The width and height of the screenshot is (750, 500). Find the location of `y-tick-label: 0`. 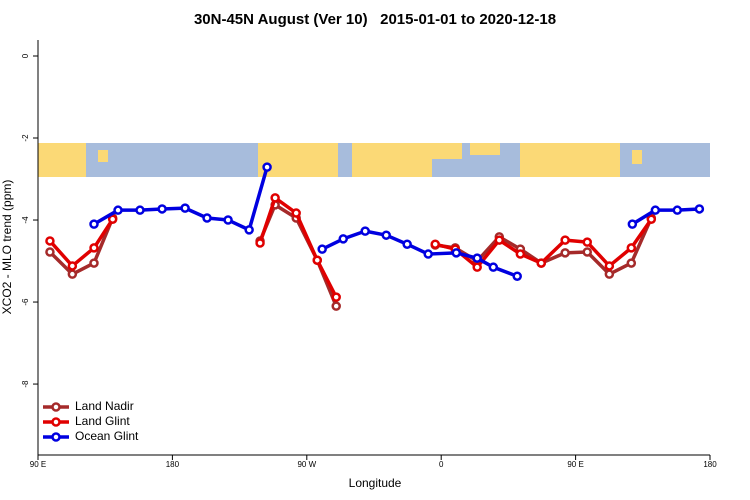

y-tick-label: 0 is located at coordinates (25, 55).